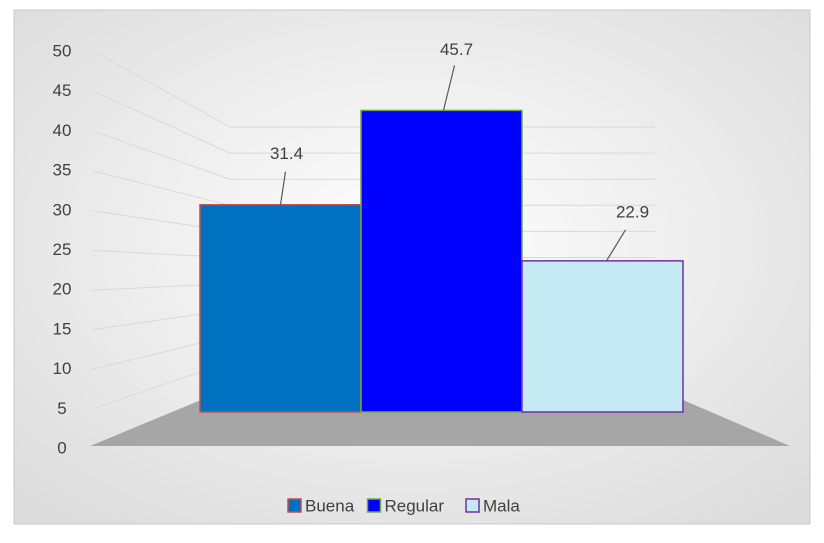 This screenshot has height=543, width=824. Describe the element at coordinates (330, 505) in the screenshot. I see `legend-label: Buena` at that location.